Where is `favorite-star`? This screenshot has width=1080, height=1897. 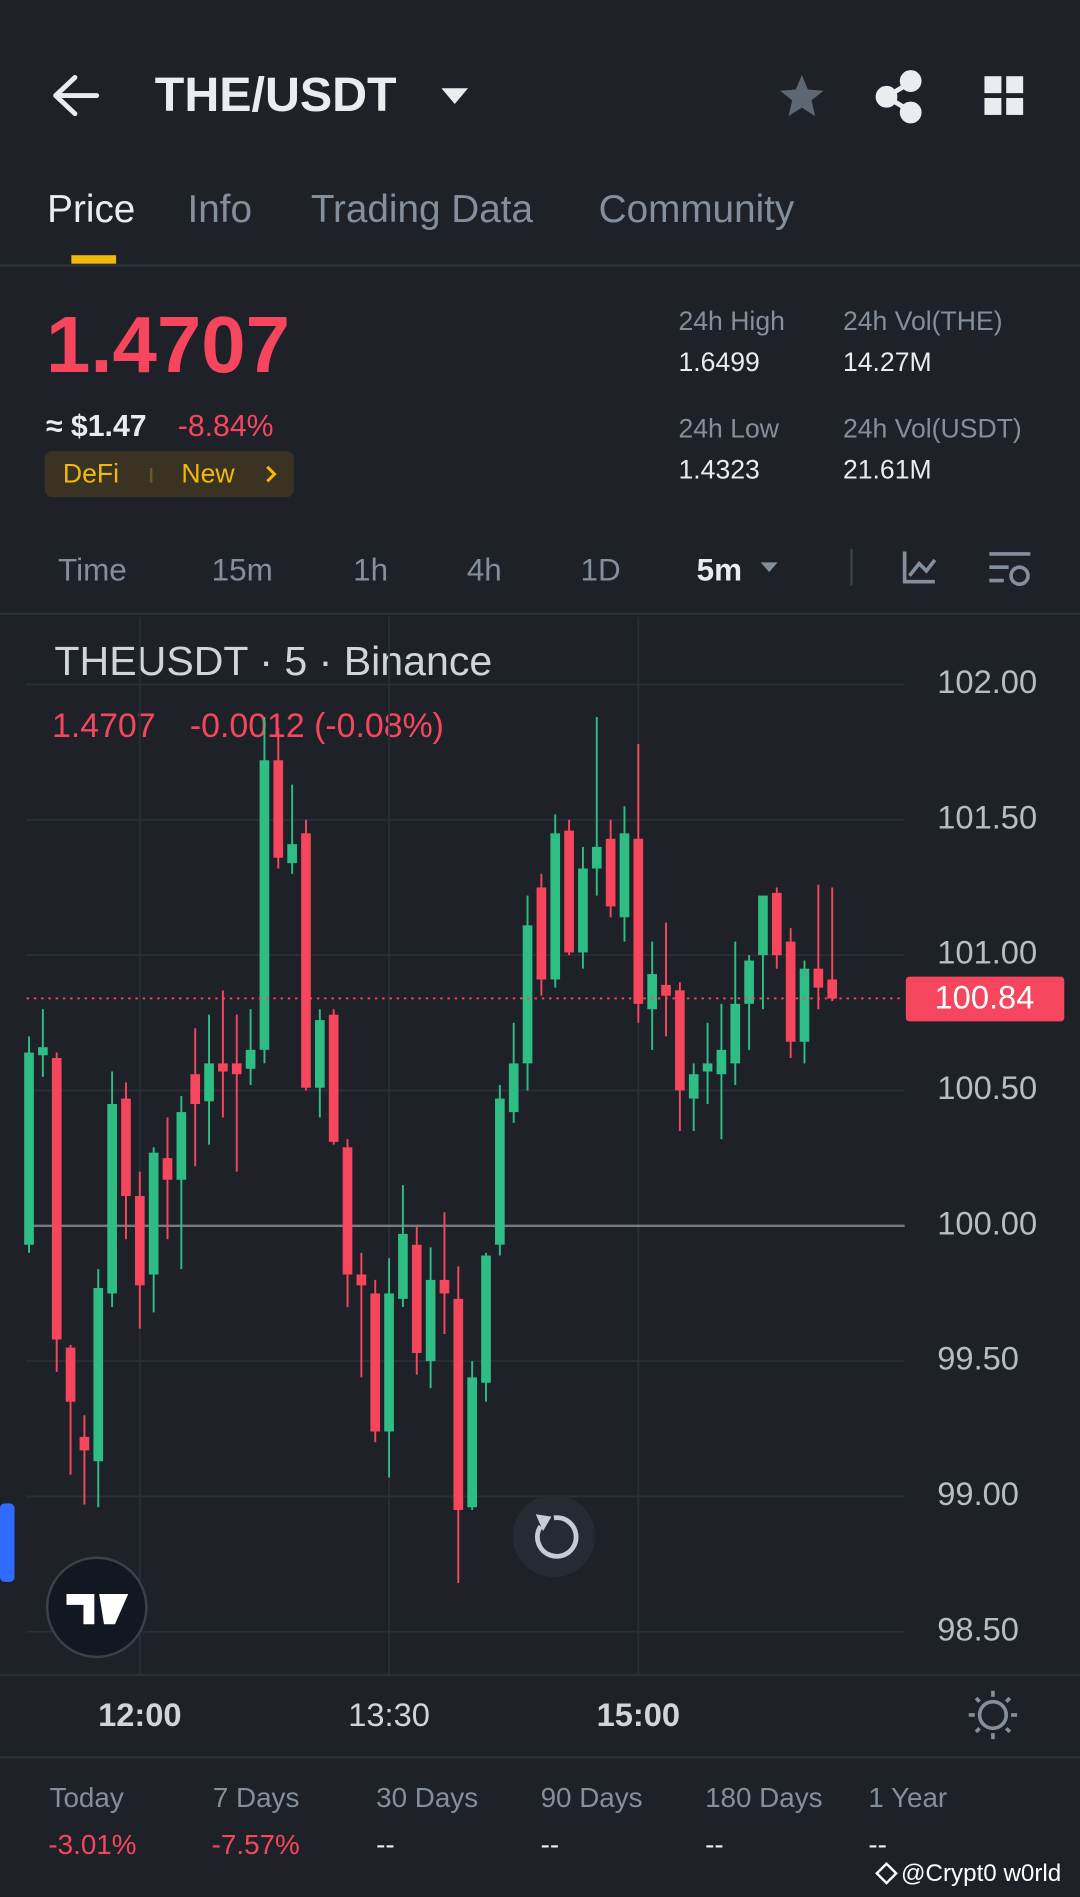
favorite-star is located at coordinates (802, 96).